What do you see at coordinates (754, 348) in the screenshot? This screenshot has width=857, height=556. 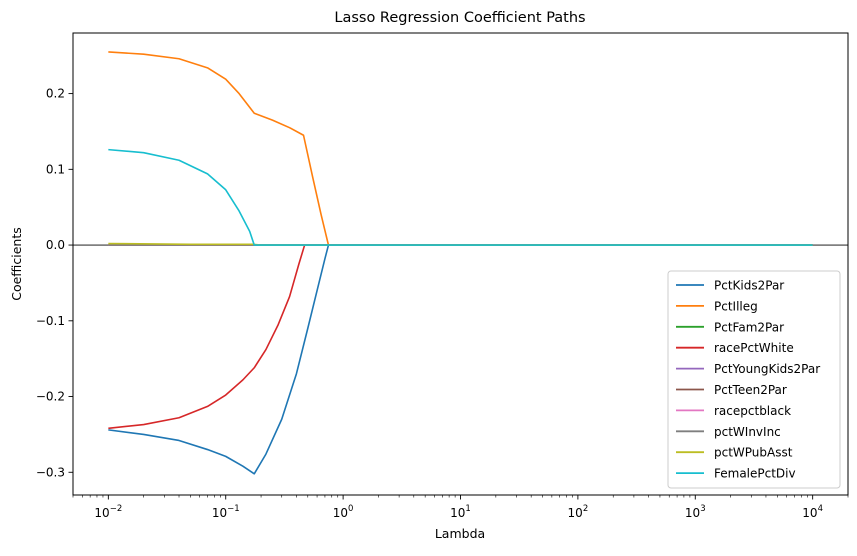 I see `legend-label-3: racePctWhite` at bounding box center [754, 348].